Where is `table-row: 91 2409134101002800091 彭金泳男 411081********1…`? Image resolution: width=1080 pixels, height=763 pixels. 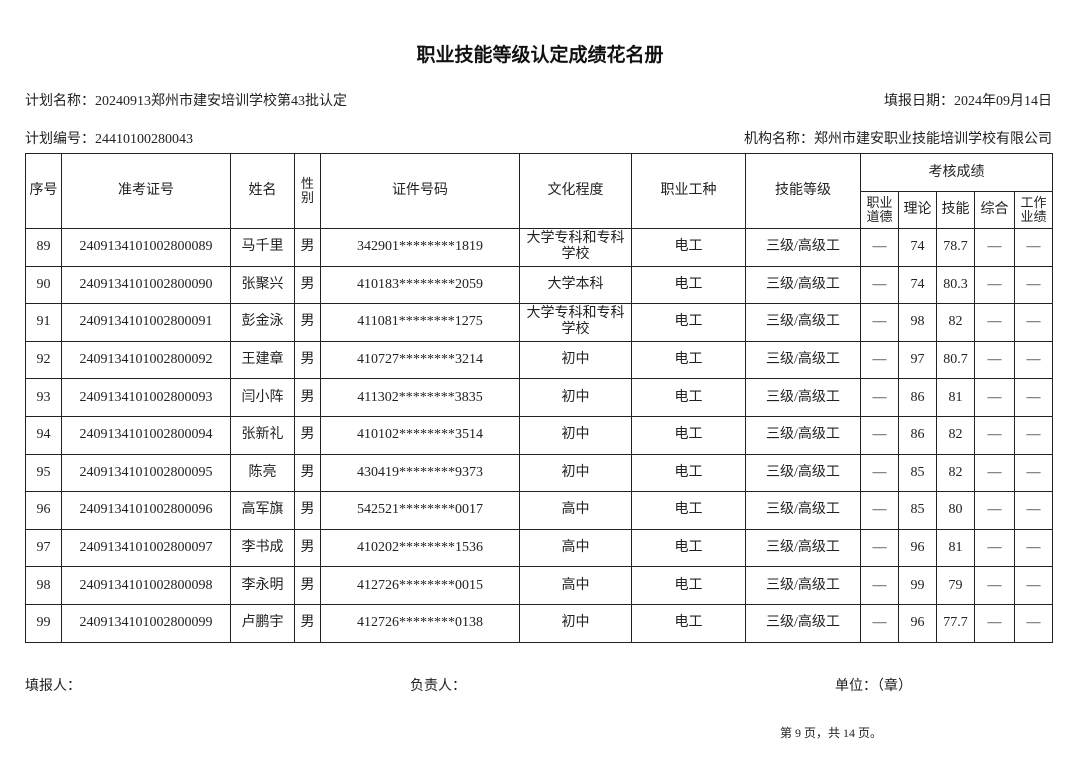
table-row: 91 2409134101002800091 彭金泳男 411081********1… is located at coordinates (539, 322).